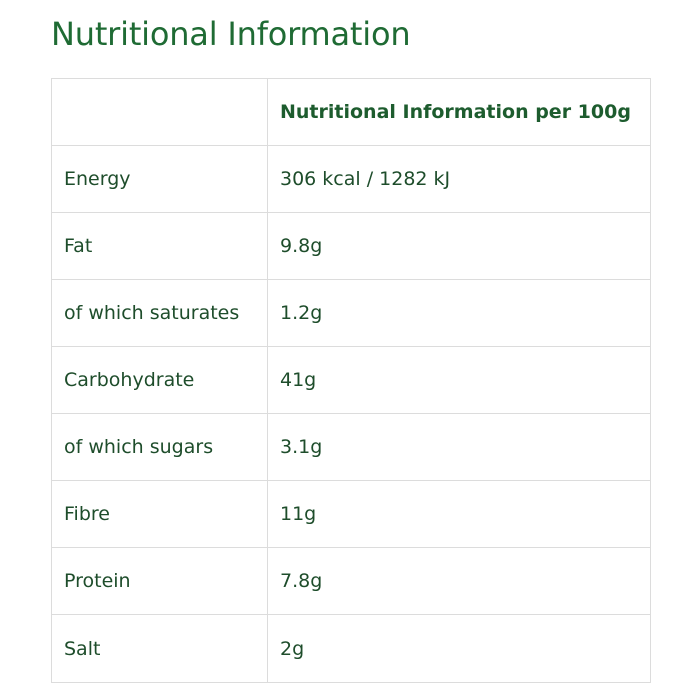 This screenshot has width=700, height=700. What do you see at coordinates (459, 313) in the screenshot?
I see `nutrient-value: 1.2g` at bounding box center [459, 313].